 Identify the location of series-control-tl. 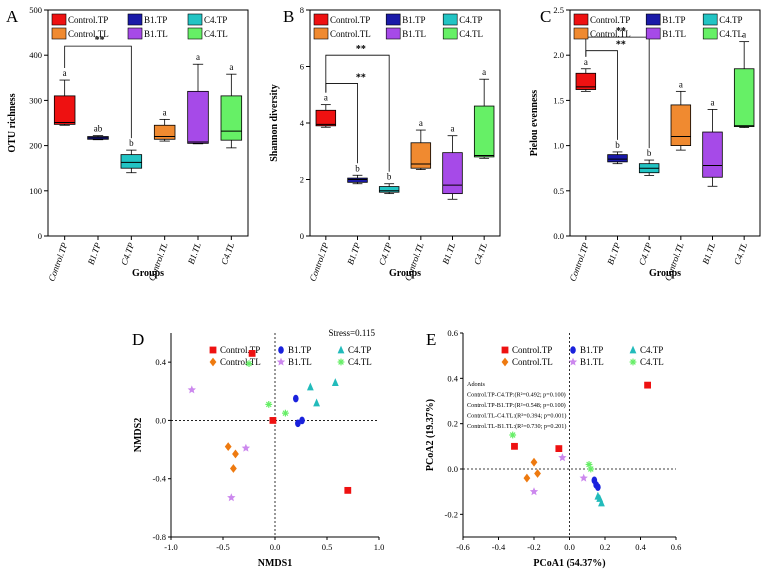
(231, 457).